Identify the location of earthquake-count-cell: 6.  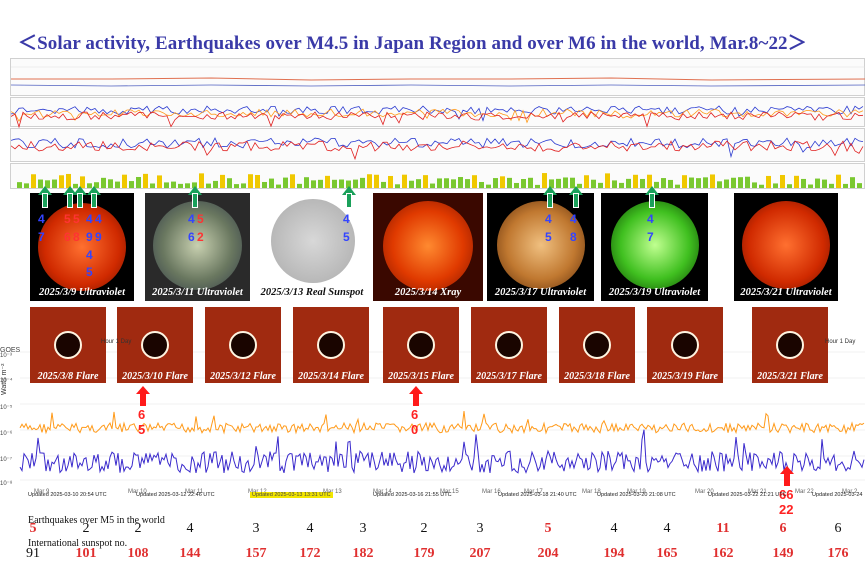
(783, 528).